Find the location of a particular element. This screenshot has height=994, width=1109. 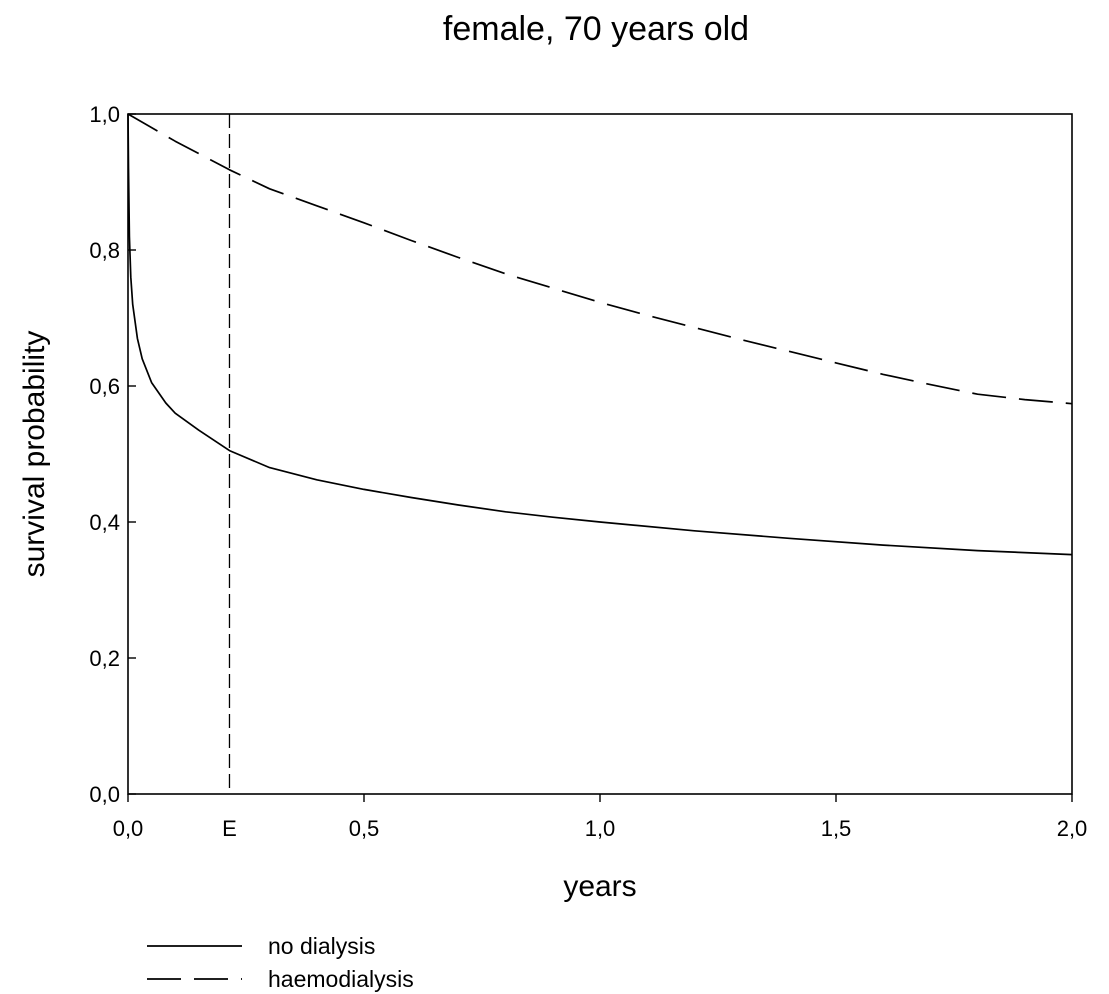

x-axis-ticks: 0,0 0,5 1,0 1,5 2,0 is located at coordinates (600, 817).